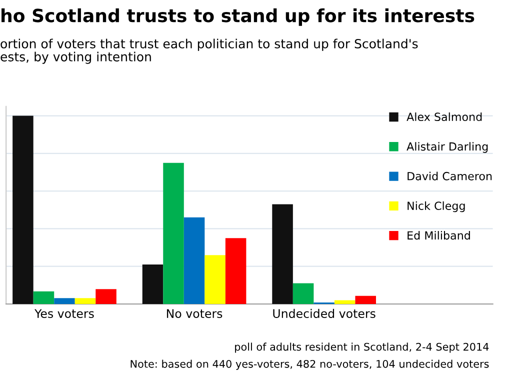  Describe the element at coordinates (362, 347) in the screenshot. I see `text: poll of adults resident in Scotland, 2-4 Sept 2014` at that location.